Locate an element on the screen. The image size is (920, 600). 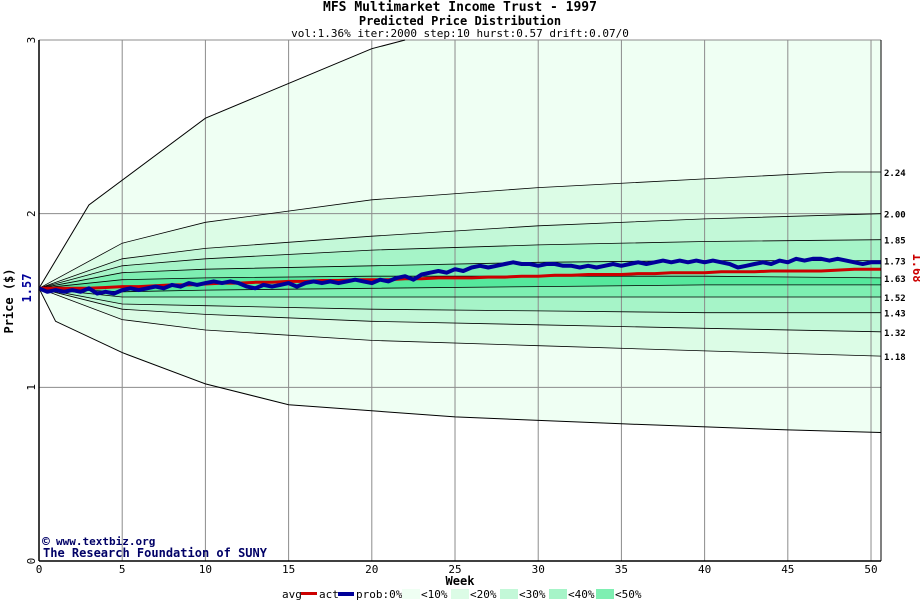
band-end-labels: 2.24 2.00 1.85 1.73 1.63 1.52 1.43 1.32 1.18 is located at coordinates (895, 266).